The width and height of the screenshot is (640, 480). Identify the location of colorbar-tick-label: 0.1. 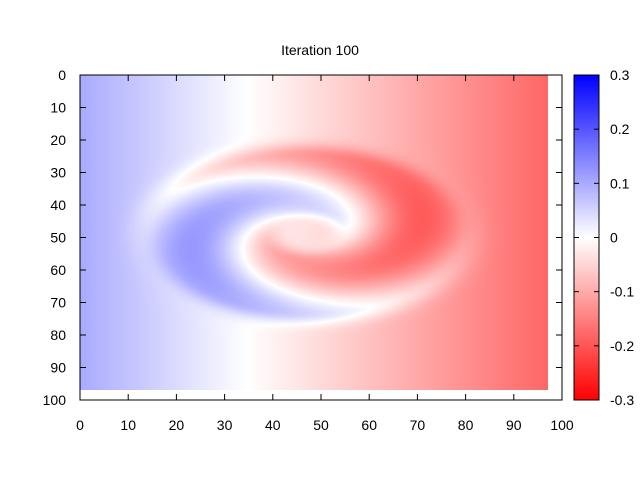
(620, 183).